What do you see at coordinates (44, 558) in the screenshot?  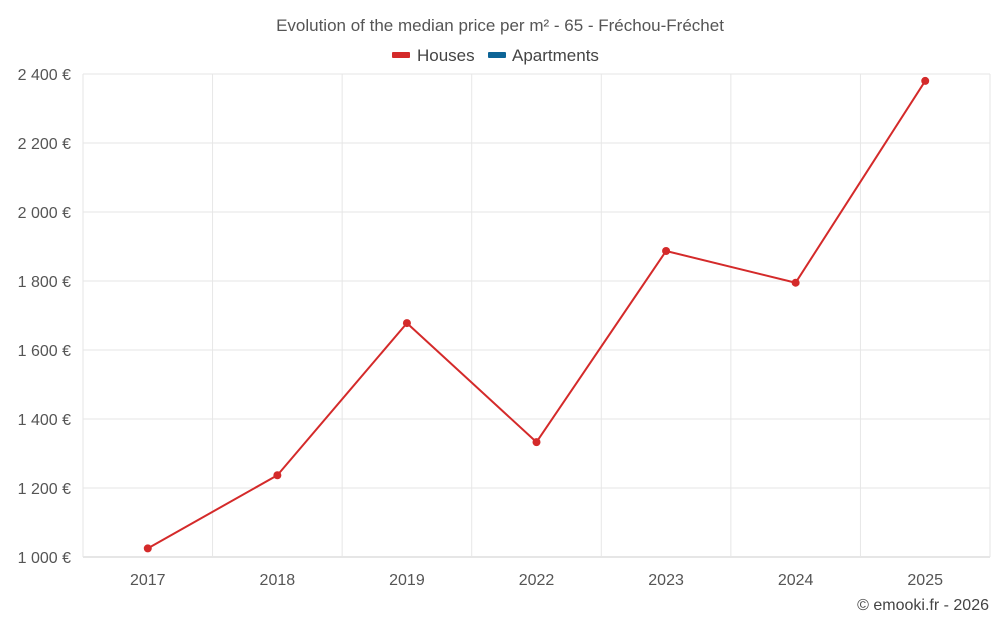 I see `y-tick-label: 1 000 €` at bounding box center [44, 558].